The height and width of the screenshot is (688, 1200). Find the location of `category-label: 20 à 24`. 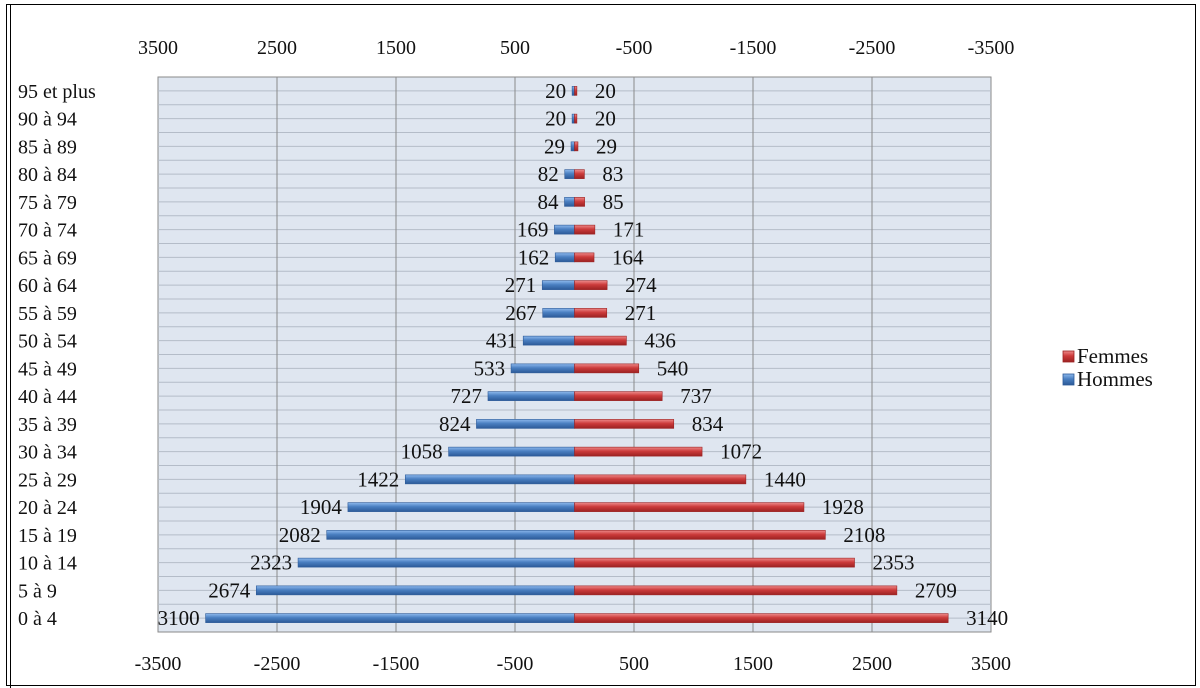

category-label: 20 à 24 is located at coordinates (47, 508).